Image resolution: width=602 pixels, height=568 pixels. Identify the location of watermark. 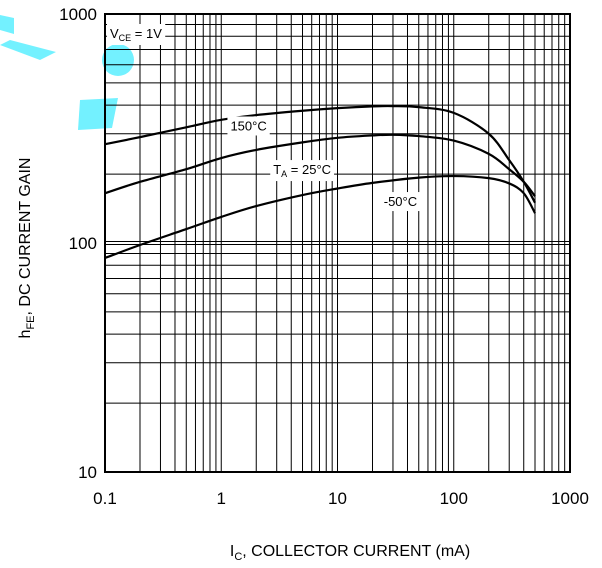
(67, 72).